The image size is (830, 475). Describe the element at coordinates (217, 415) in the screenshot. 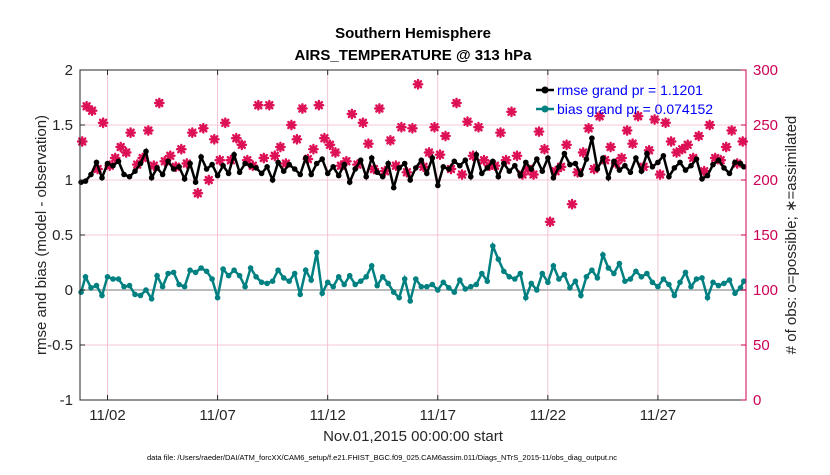

I see `x-tick-label: 11/07` at that location.